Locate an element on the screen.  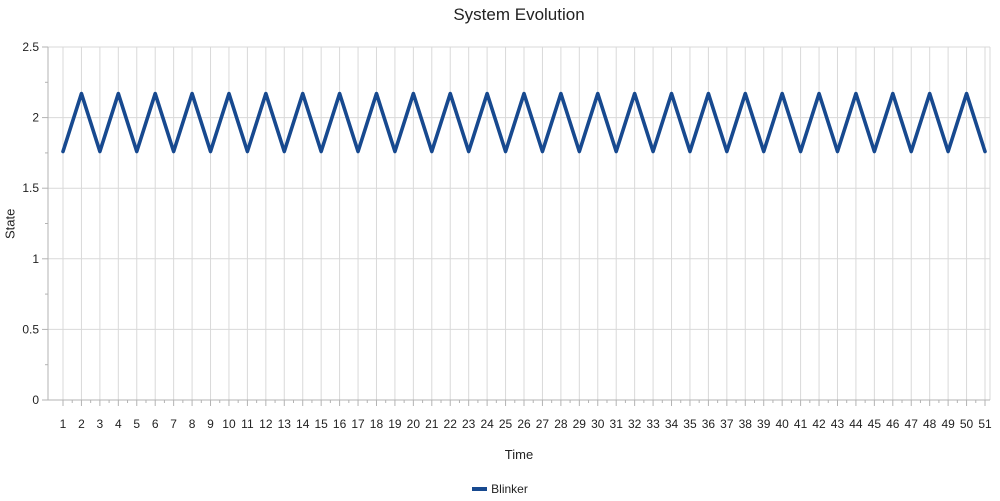
svg-text: 4 is located at coordinates (118, 424).